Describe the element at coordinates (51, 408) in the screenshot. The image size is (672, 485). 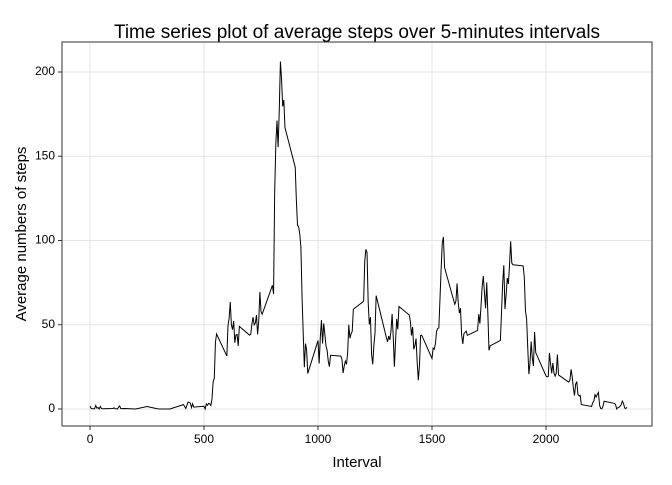
I see `y-tick-label: 0` at that location.